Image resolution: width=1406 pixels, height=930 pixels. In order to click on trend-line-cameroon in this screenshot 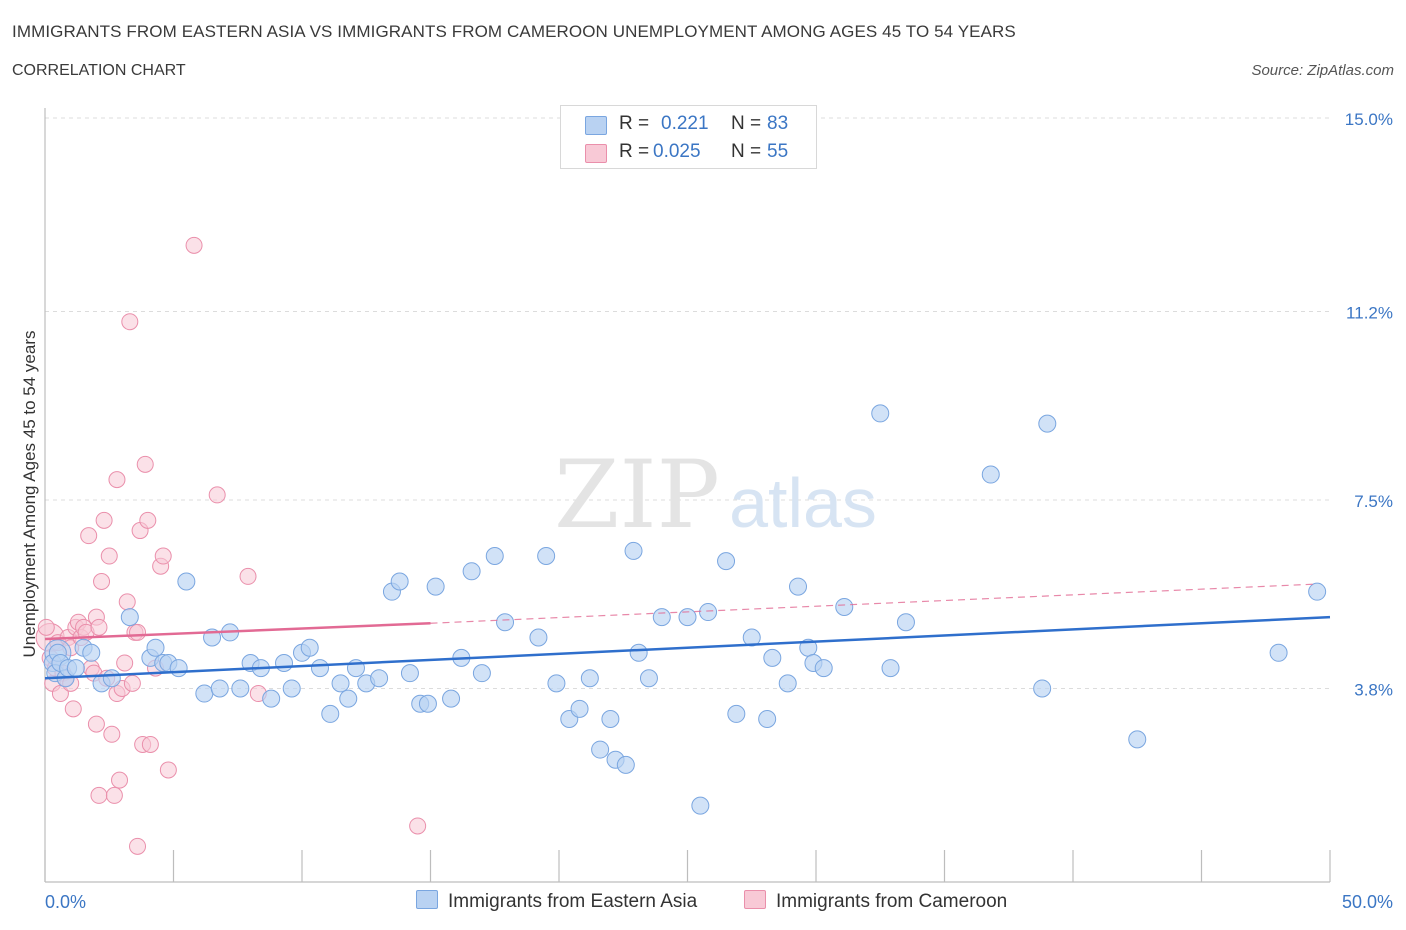, I will do `click(237, 631)`.